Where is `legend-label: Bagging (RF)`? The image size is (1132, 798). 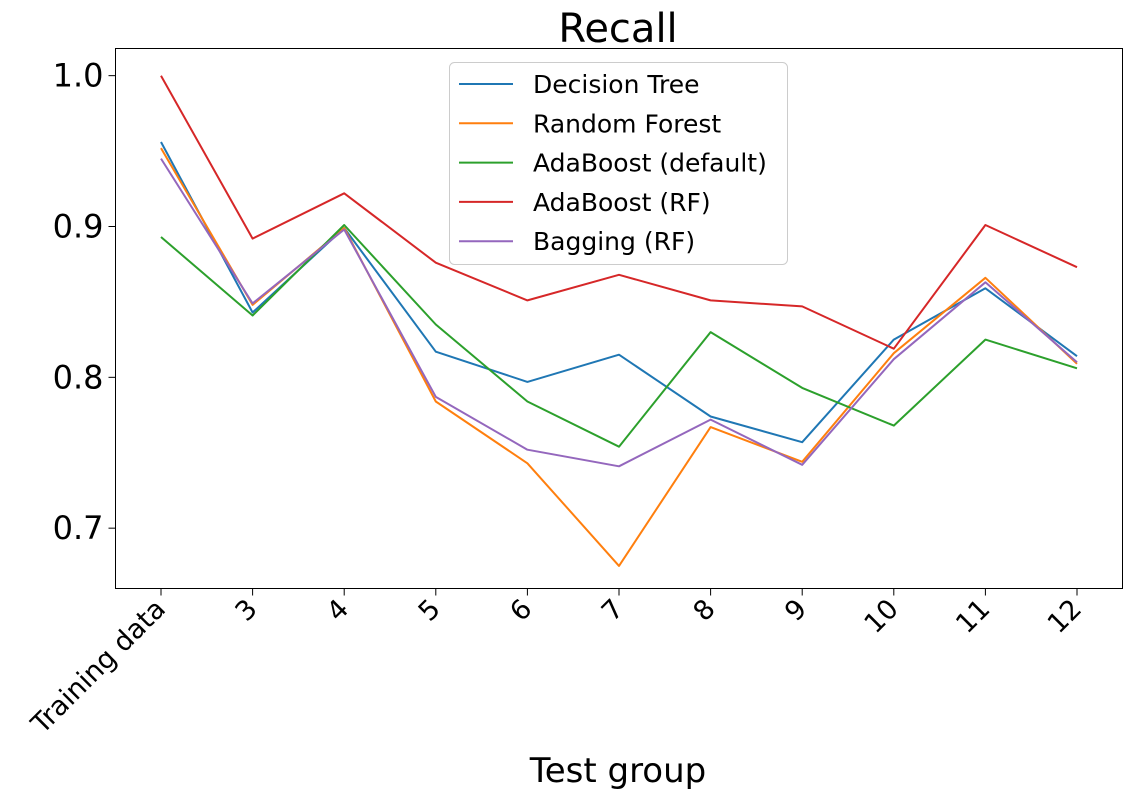
legend-label: Bagging (RF) is located at coordinates (614, 241).